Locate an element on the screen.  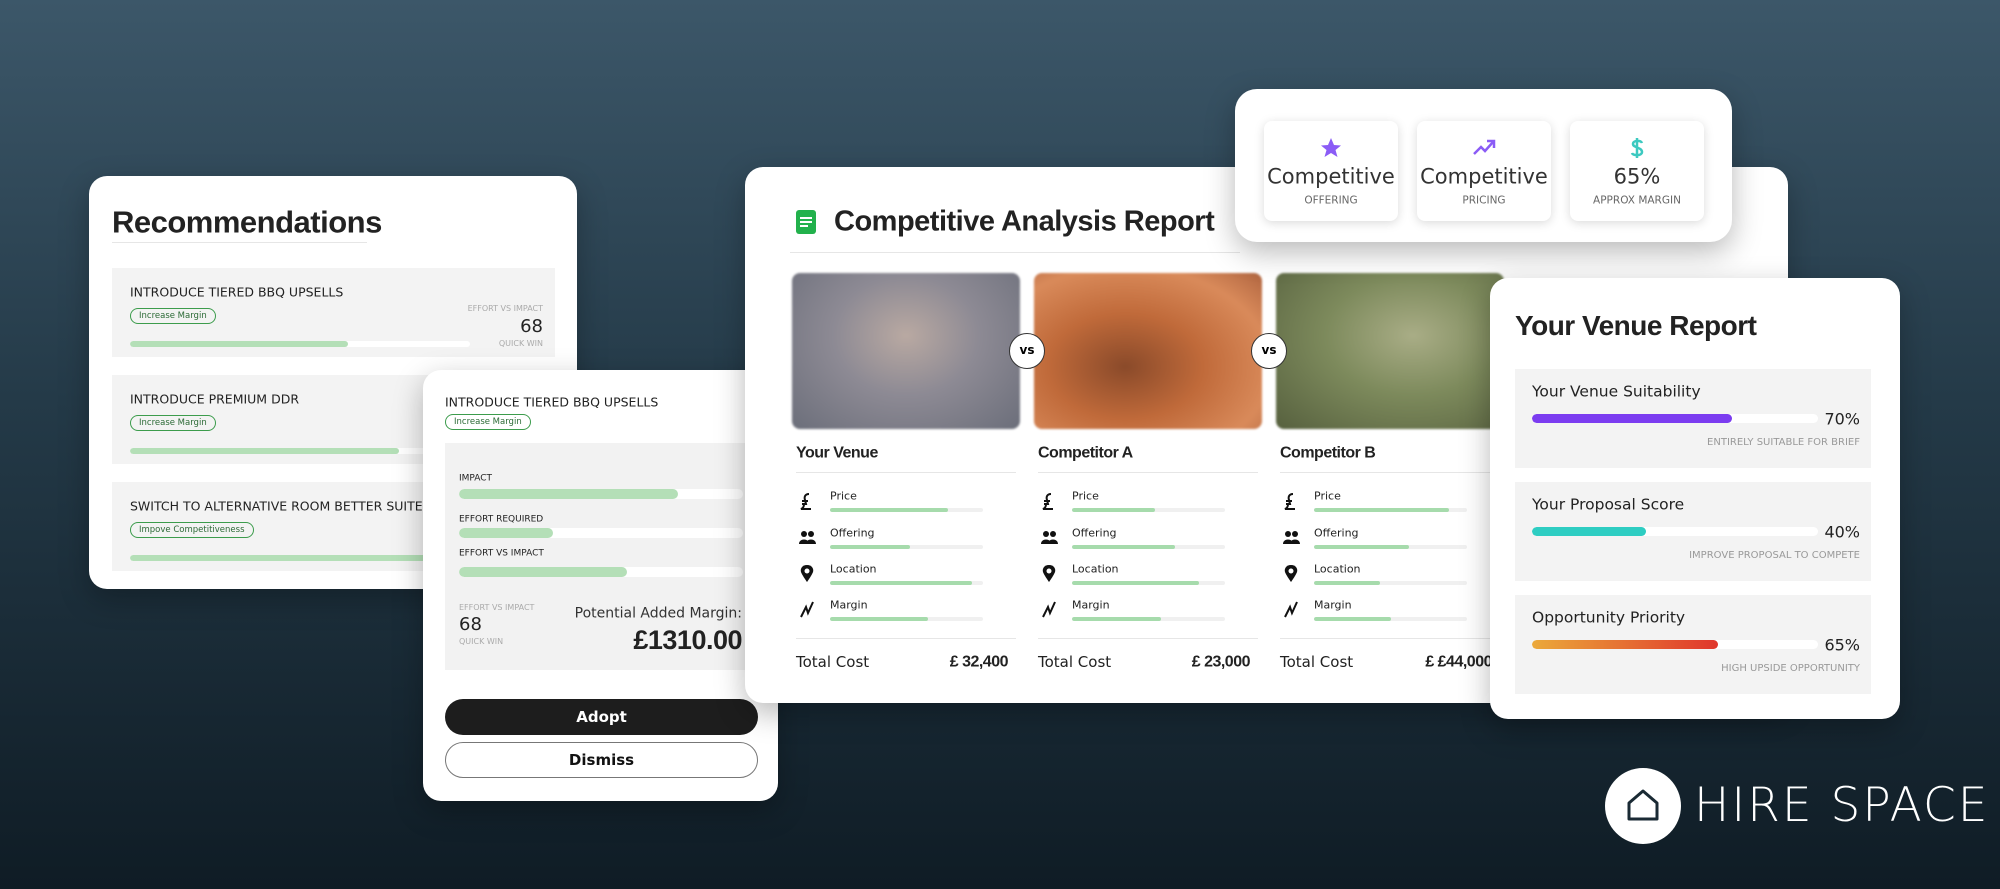
score-label: EFFORT VS IMPACT is located at coordinates (497, 608).